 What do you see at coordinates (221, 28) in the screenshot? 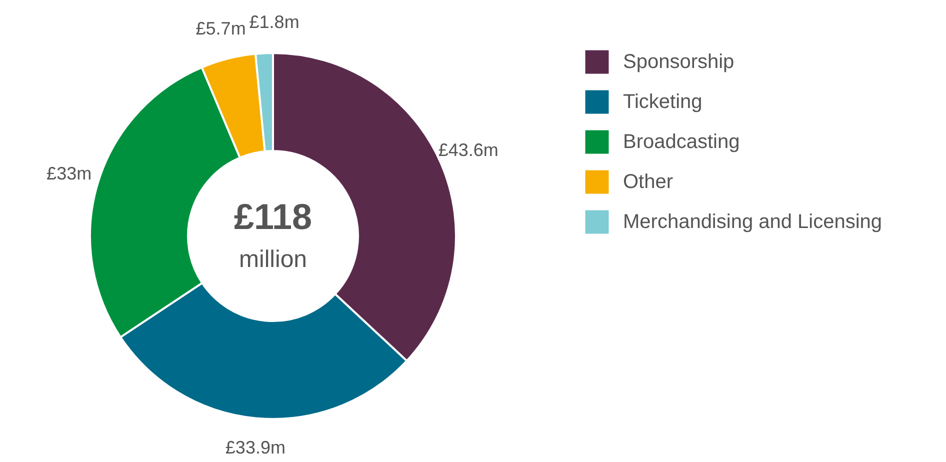
I see `data-label: £5.7m` at bounding box center [221, 28].